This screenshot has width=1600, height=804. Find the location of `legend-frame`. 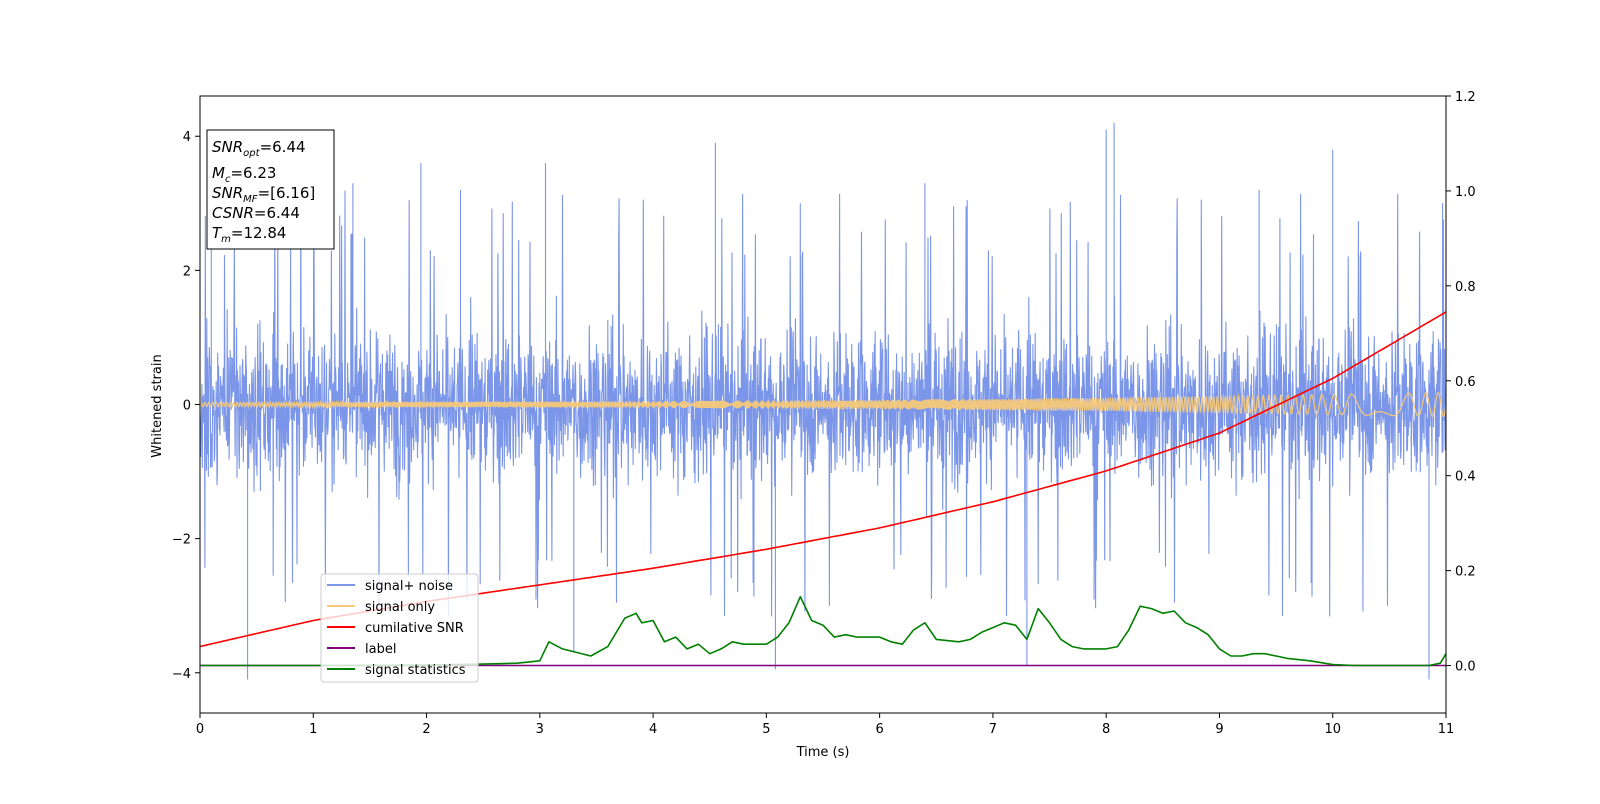

legend-frame is located at coordinates (399, 628).